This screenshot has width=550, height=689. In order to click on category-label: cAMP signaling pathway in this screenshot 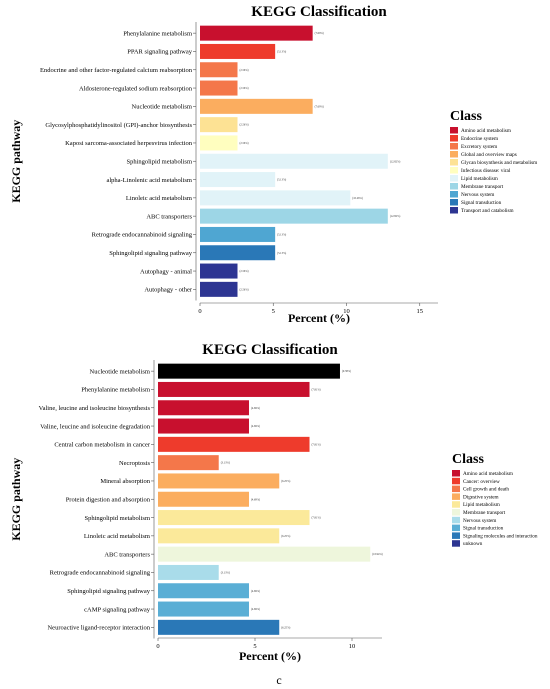, I will do `click(117, 609)`.